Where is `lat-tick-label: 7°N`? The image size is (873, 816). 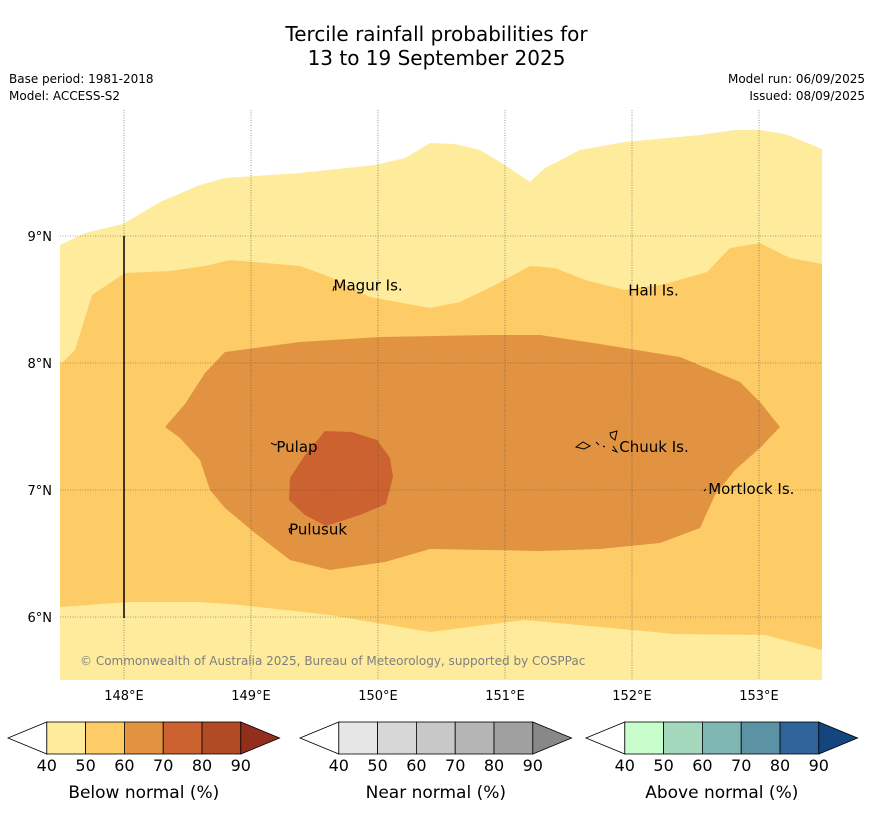
lat-tick-label: 7°N is located at coordinates (40, 491).